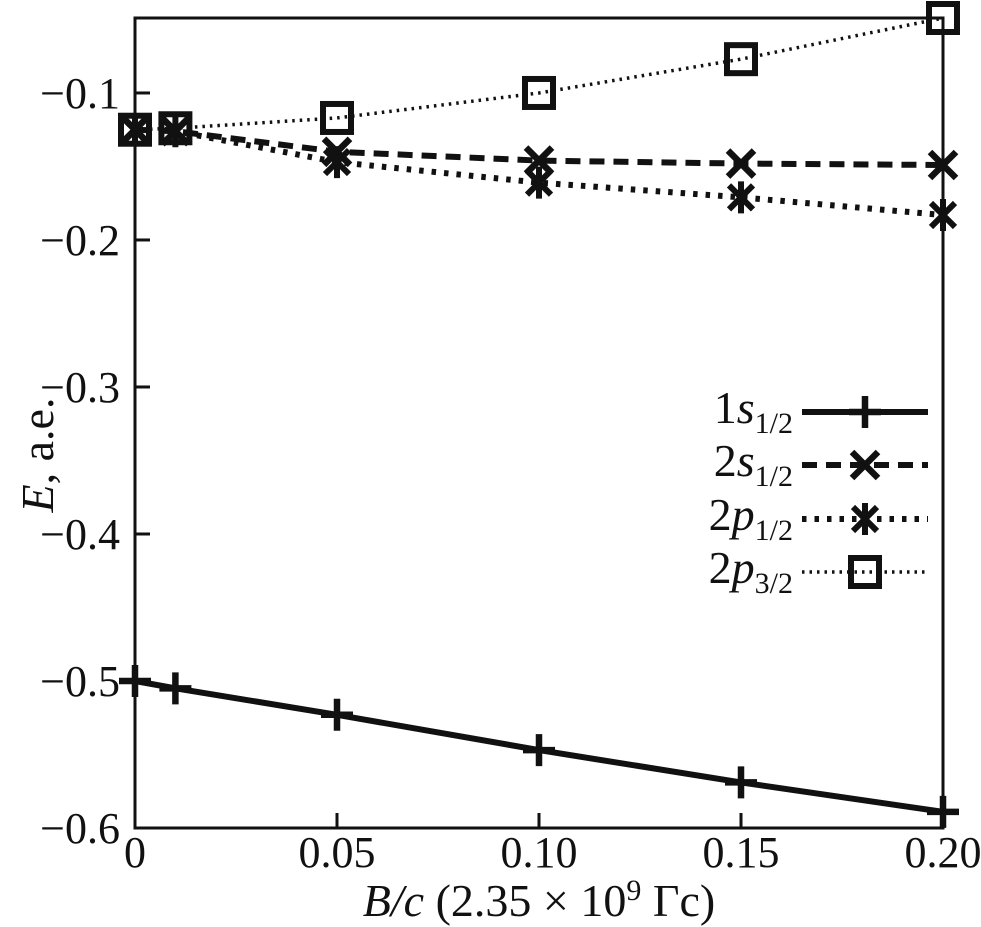 Image resolution: width=981 pixels, height=927 pixels. I want to click on x-axis-label-tail: Гс), so click(678, 900).